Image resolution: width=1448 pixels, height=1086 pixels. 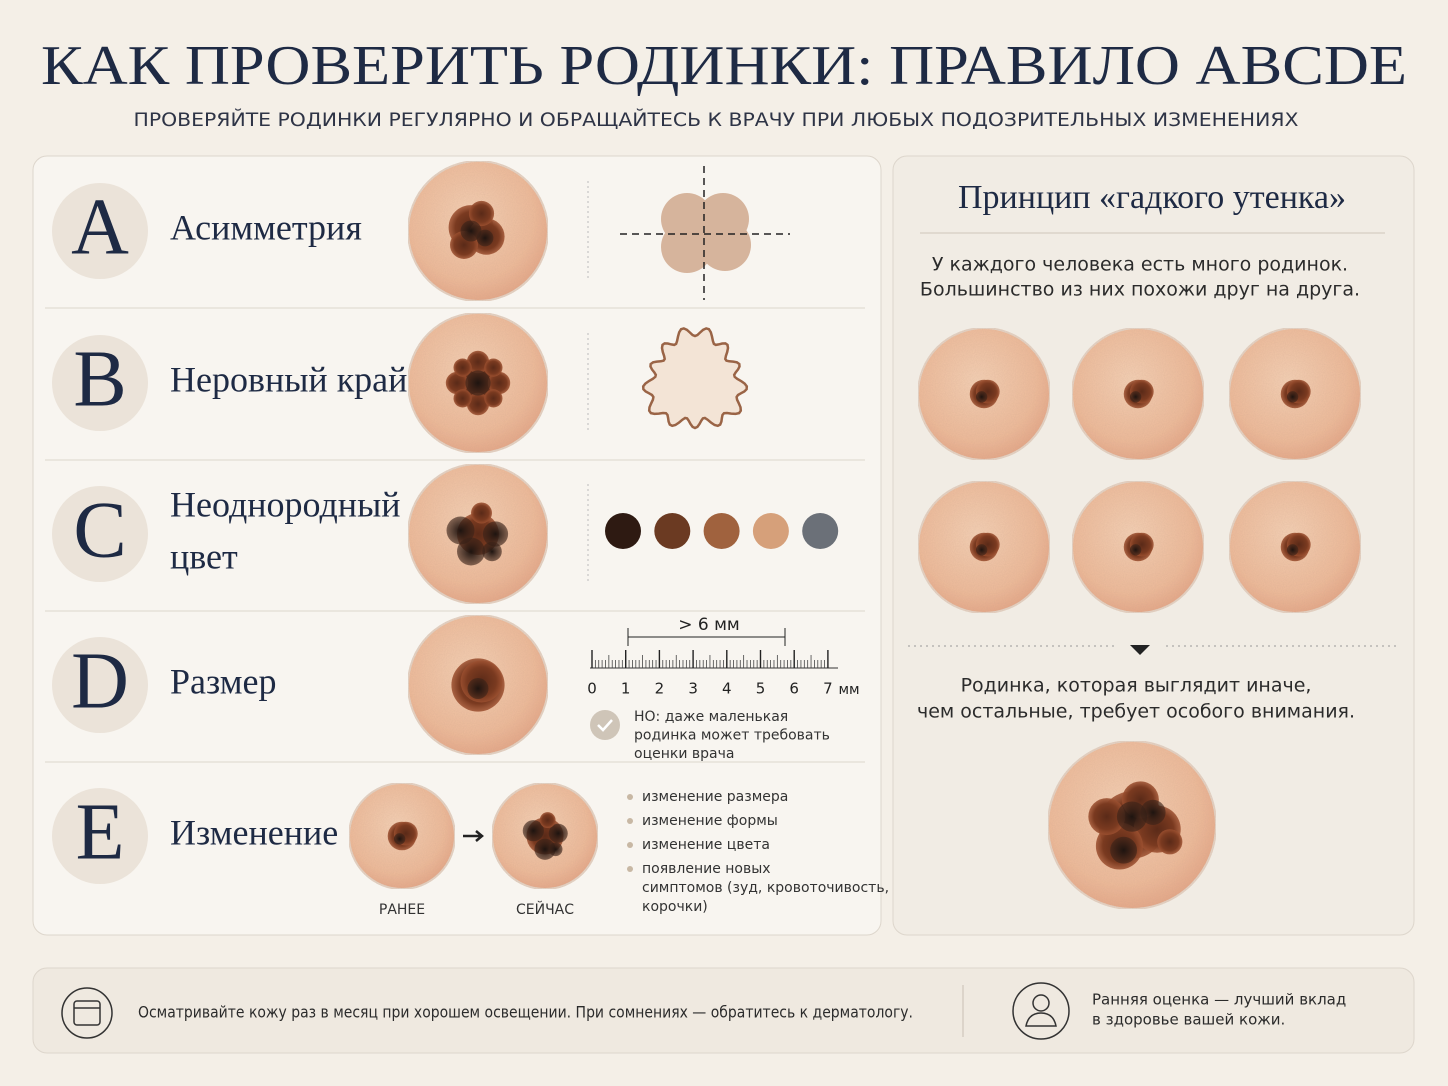 What do you see at coordinates (254, 832) in the screenshot?
I see `rule-name: Изменение` at bounding box center [254, 832].